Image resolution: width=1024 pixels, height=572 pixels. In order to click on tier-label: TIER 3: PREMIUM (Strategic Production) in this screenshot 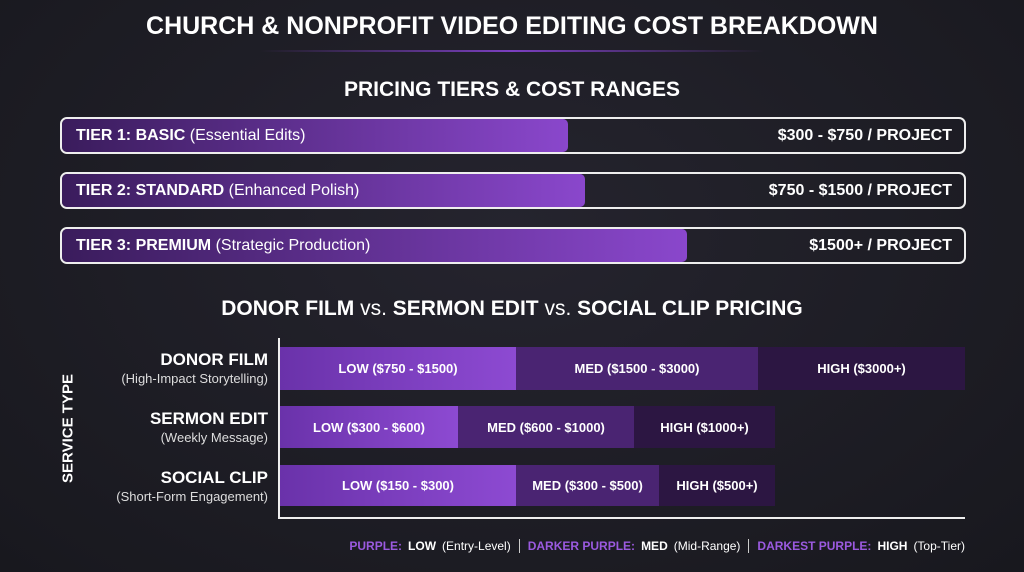, I will do `click(223, 246)`.